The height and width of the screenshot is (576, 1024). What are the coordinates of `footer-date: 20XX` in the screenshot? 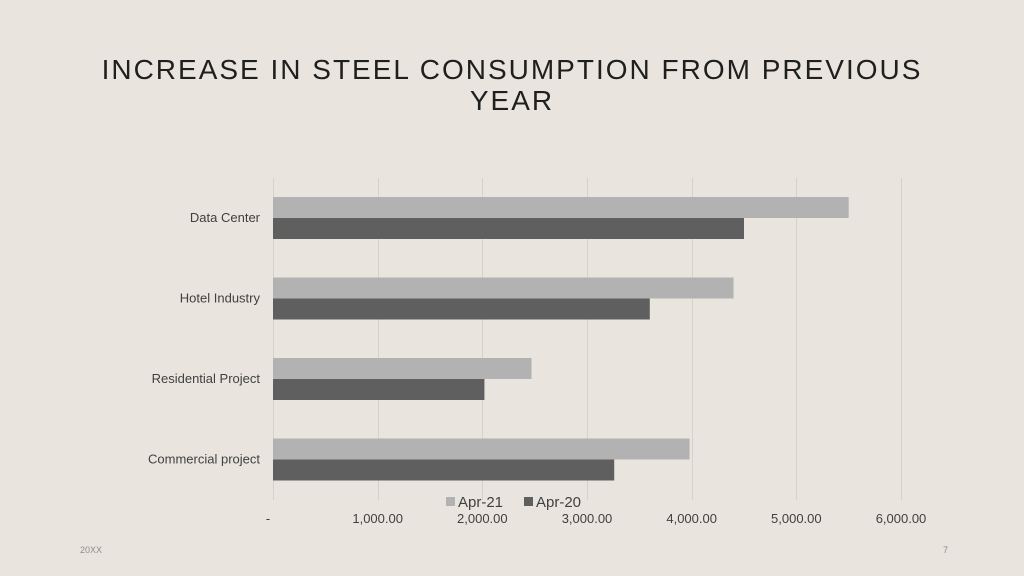 It's located at (91, 550).